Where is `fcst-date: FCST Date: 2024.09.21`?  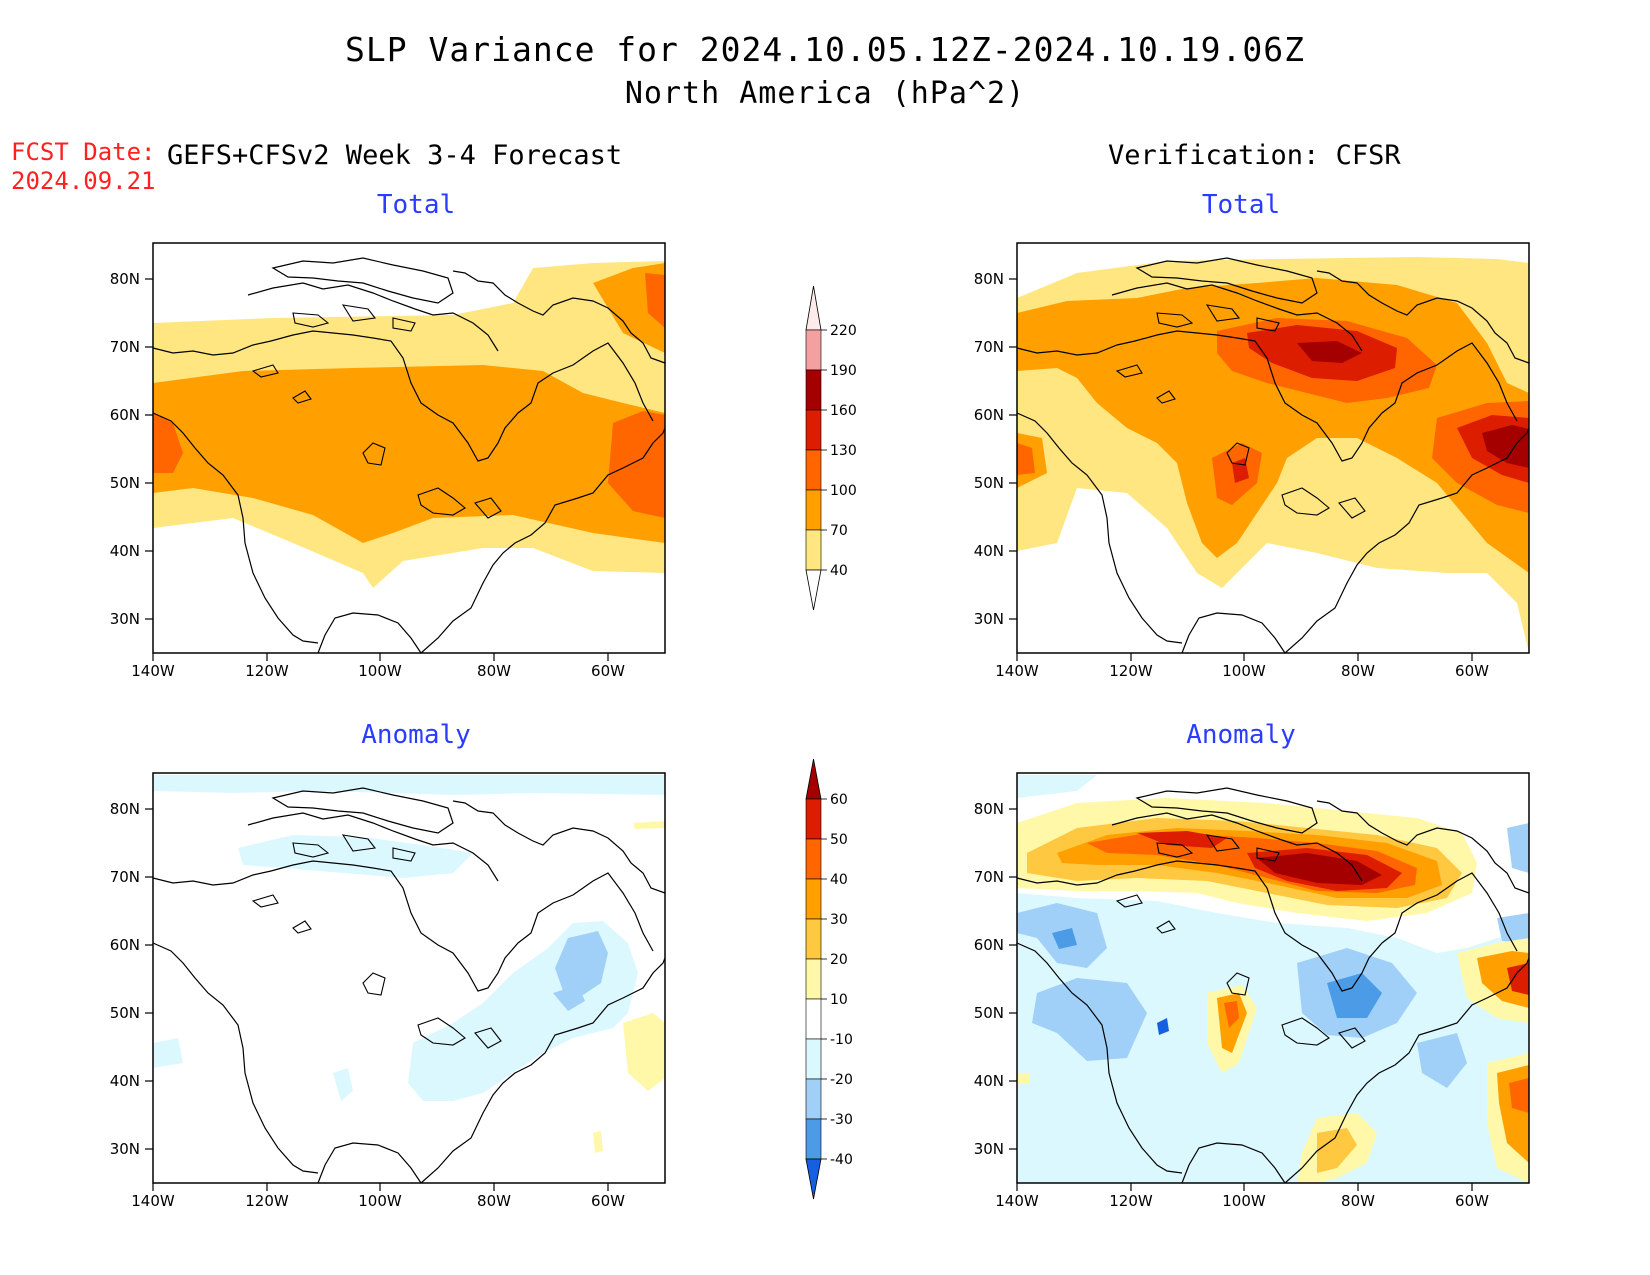 fcst-date: FCST Date: 2024.09.21 is located at coordinates (83, 167).